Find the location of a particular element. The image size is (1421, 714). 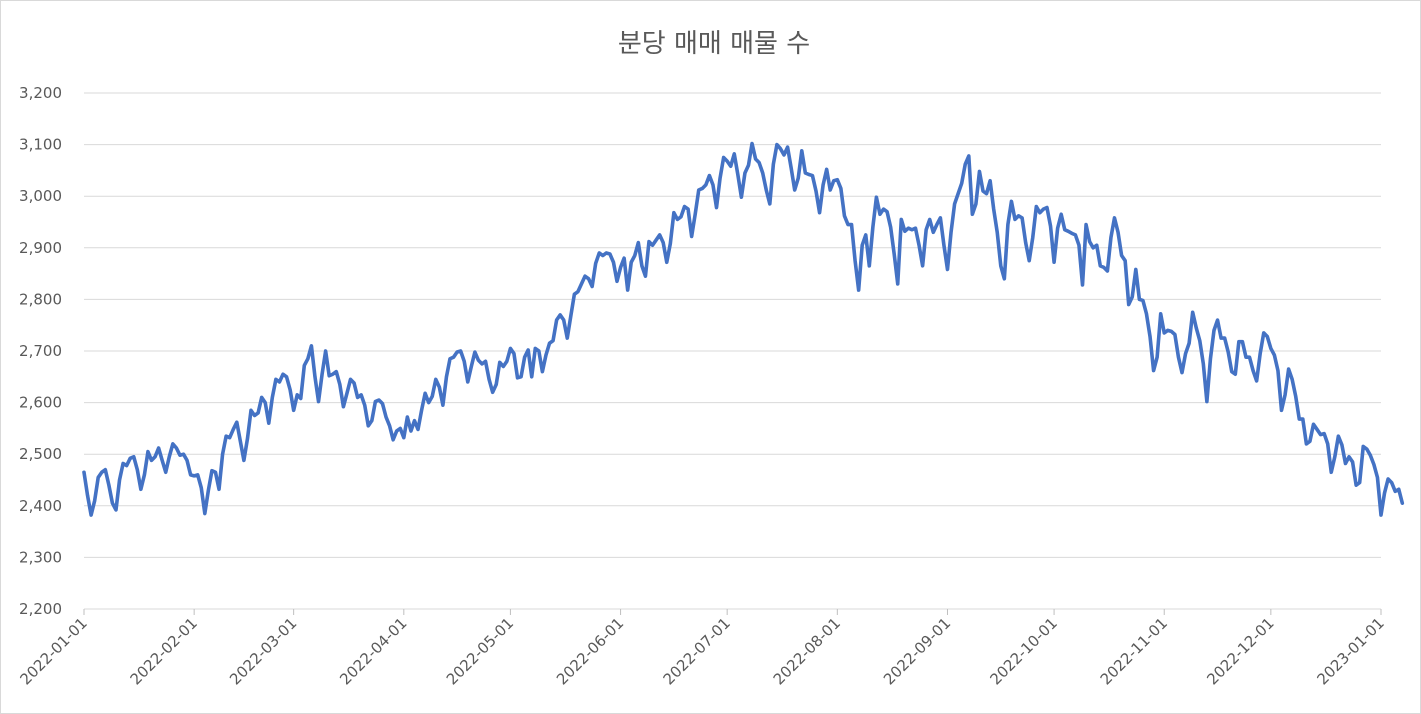

x-tick-label: 2022-02-01 is located at coordinates (164, 651).